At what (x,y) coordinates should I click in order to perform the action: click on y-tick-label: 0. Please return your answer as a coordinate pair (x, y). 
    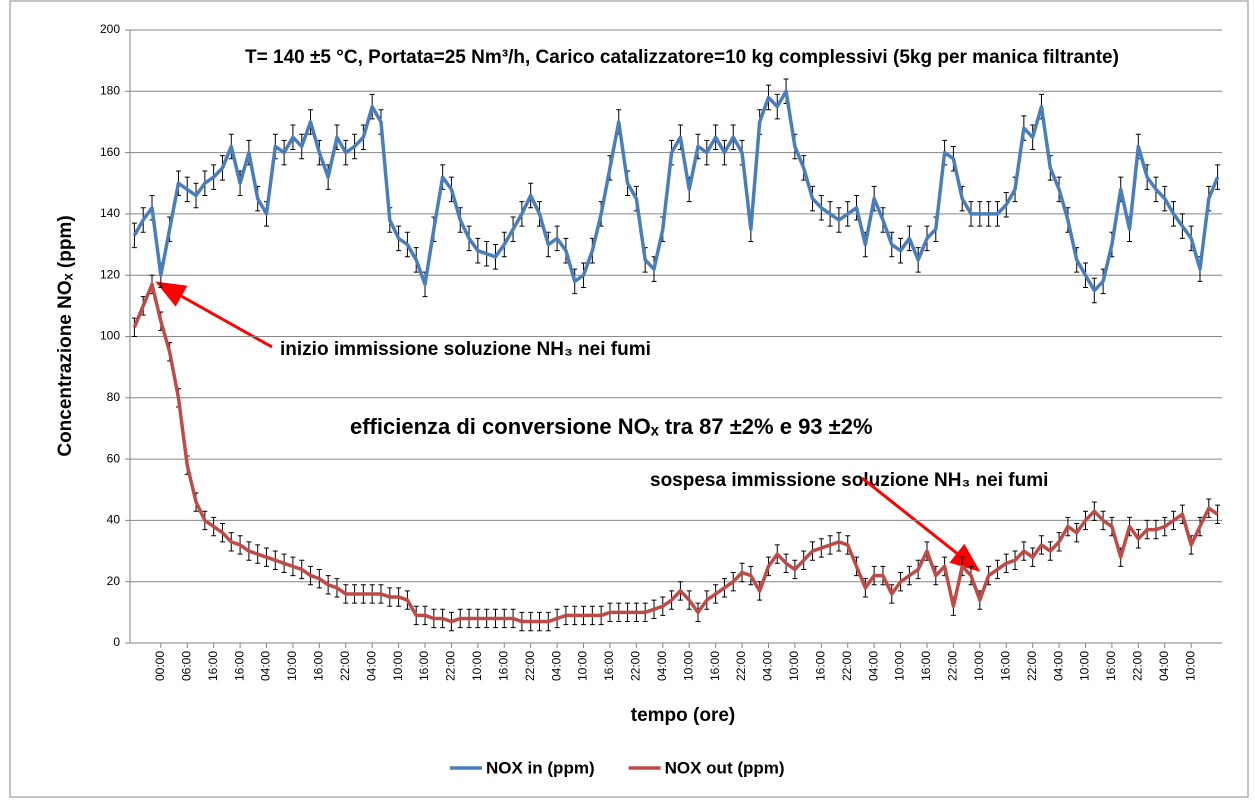
    Looking at the image, I should click on (116, 642).